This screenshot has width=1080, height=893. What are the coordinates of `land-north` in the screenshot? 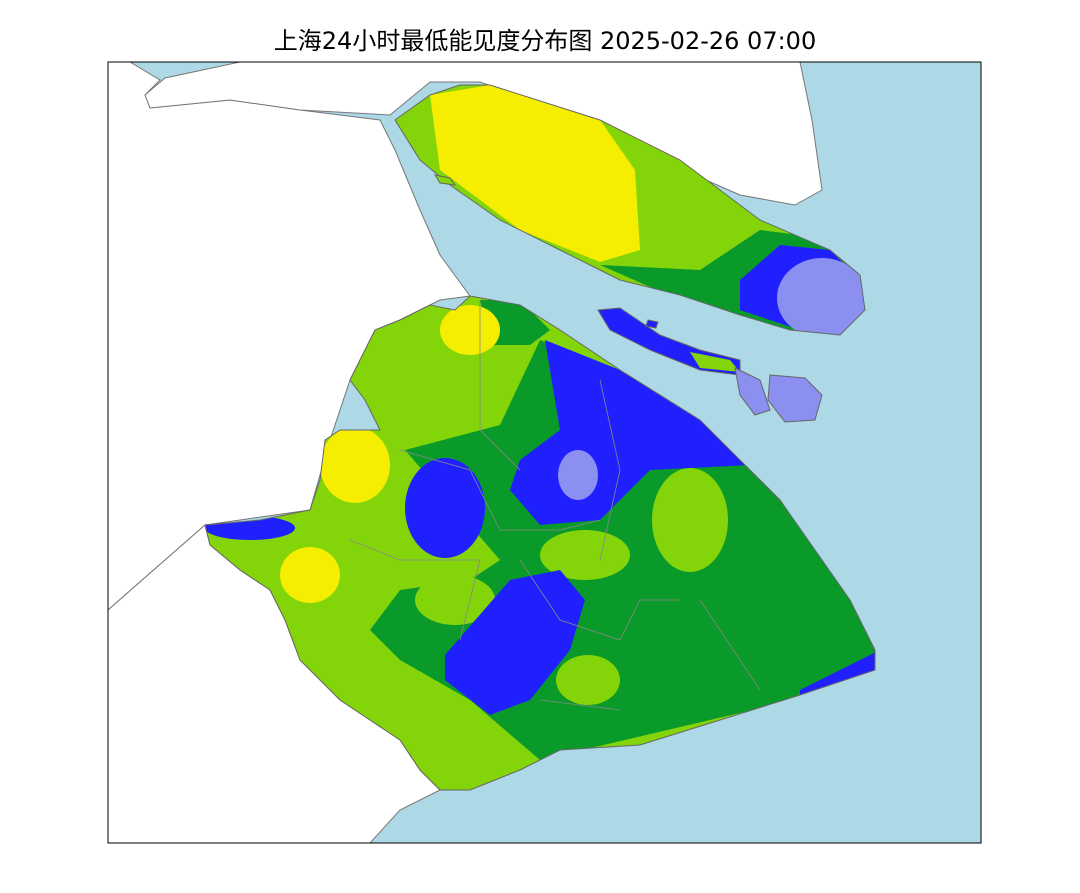 It's located at (483, 134).